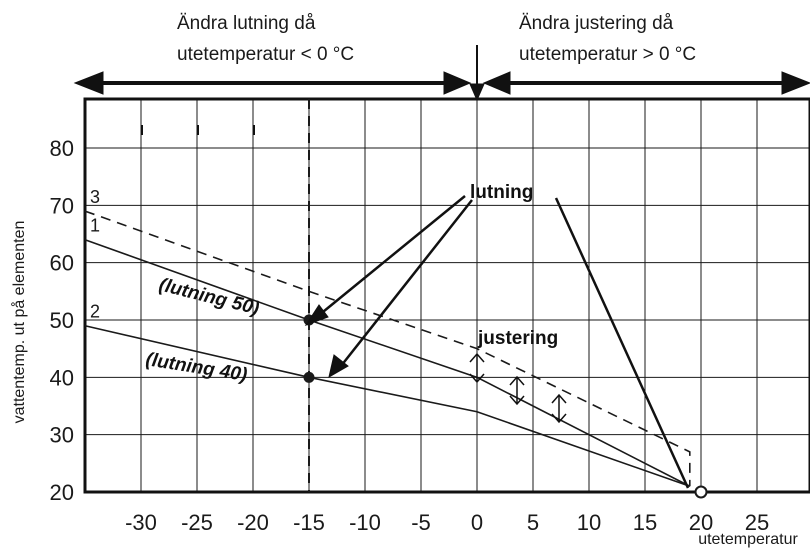 The image size is (810, 548). What do you see at coordinates (517, 338) in the screenshot?
I see `annotation-justering: justering` at bounding box center [517, 338].